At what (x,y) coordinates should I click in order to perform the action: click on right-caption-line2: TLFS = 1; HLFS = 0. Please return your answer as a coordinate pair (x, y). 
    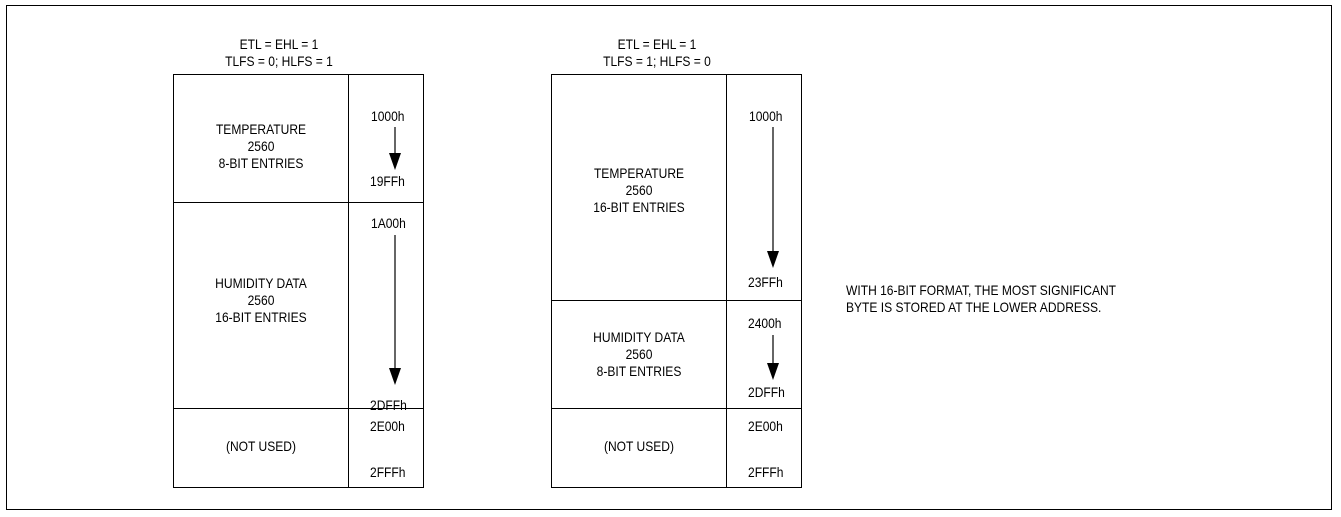
    Looking at the image, I should click on (657, 61).